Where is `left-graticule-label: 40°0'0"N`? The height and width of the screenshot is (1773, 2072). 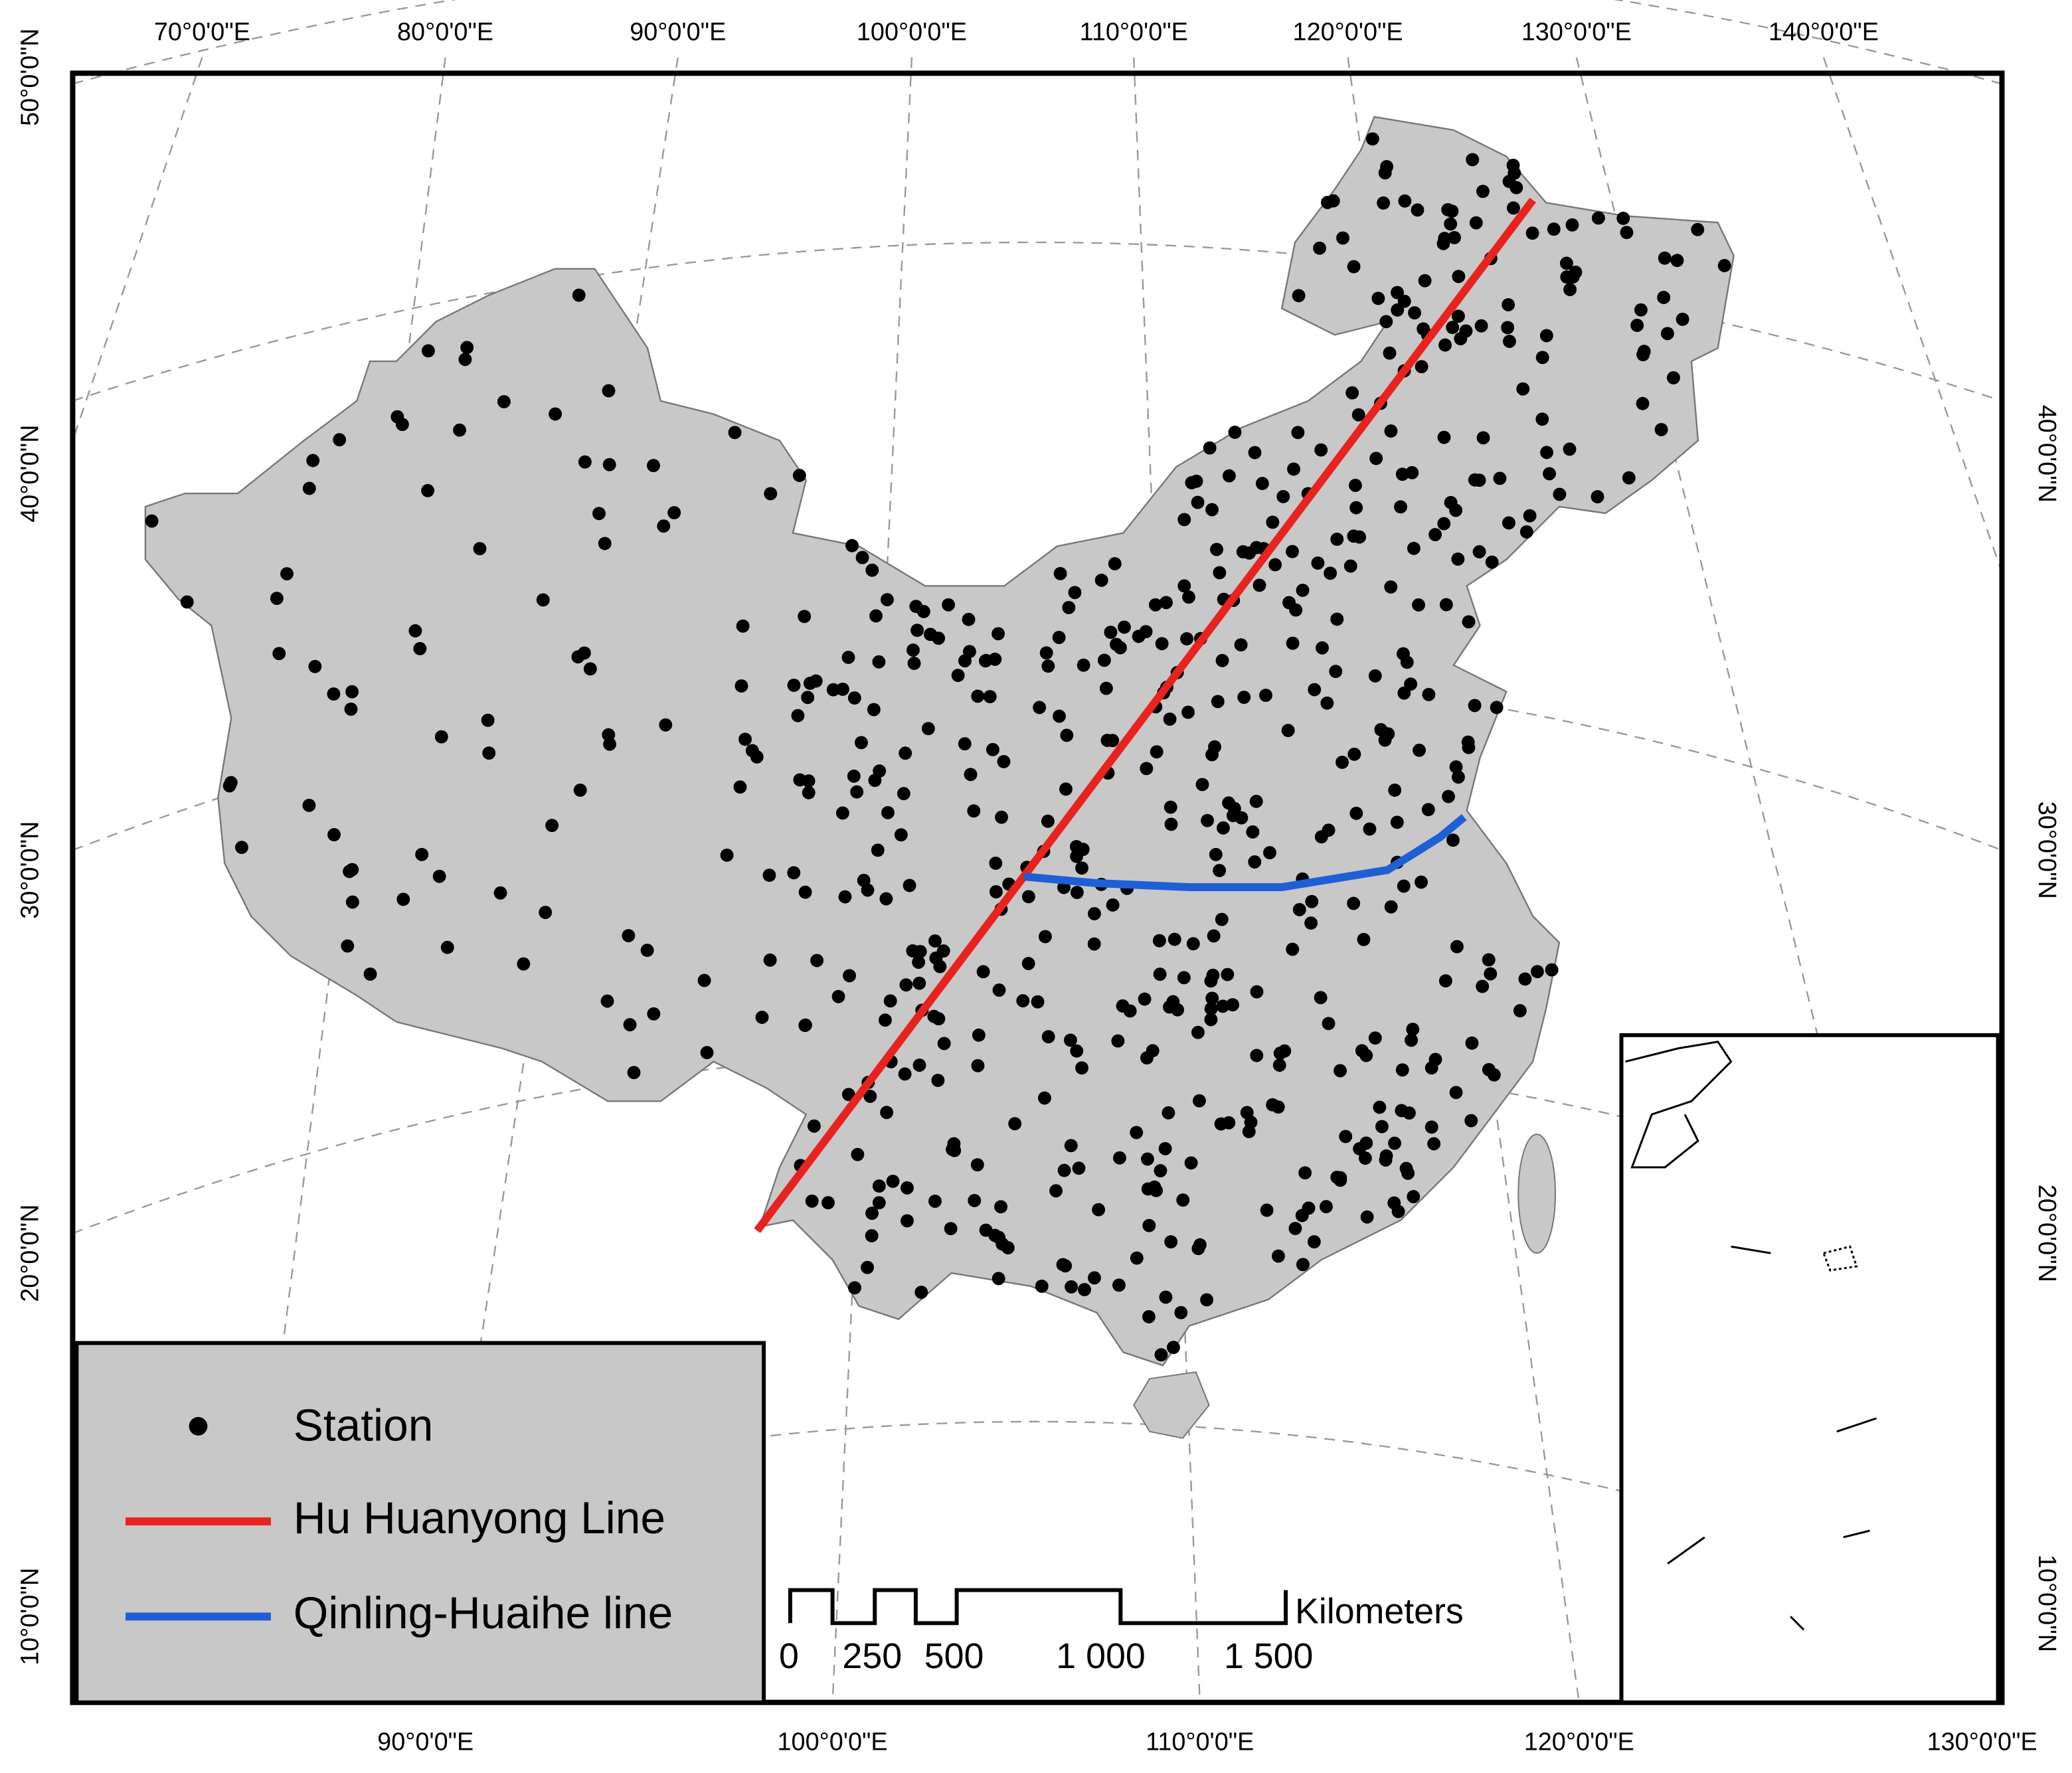 left-graticule-label: 40°0'0"N is located at coordinates (30, 474).